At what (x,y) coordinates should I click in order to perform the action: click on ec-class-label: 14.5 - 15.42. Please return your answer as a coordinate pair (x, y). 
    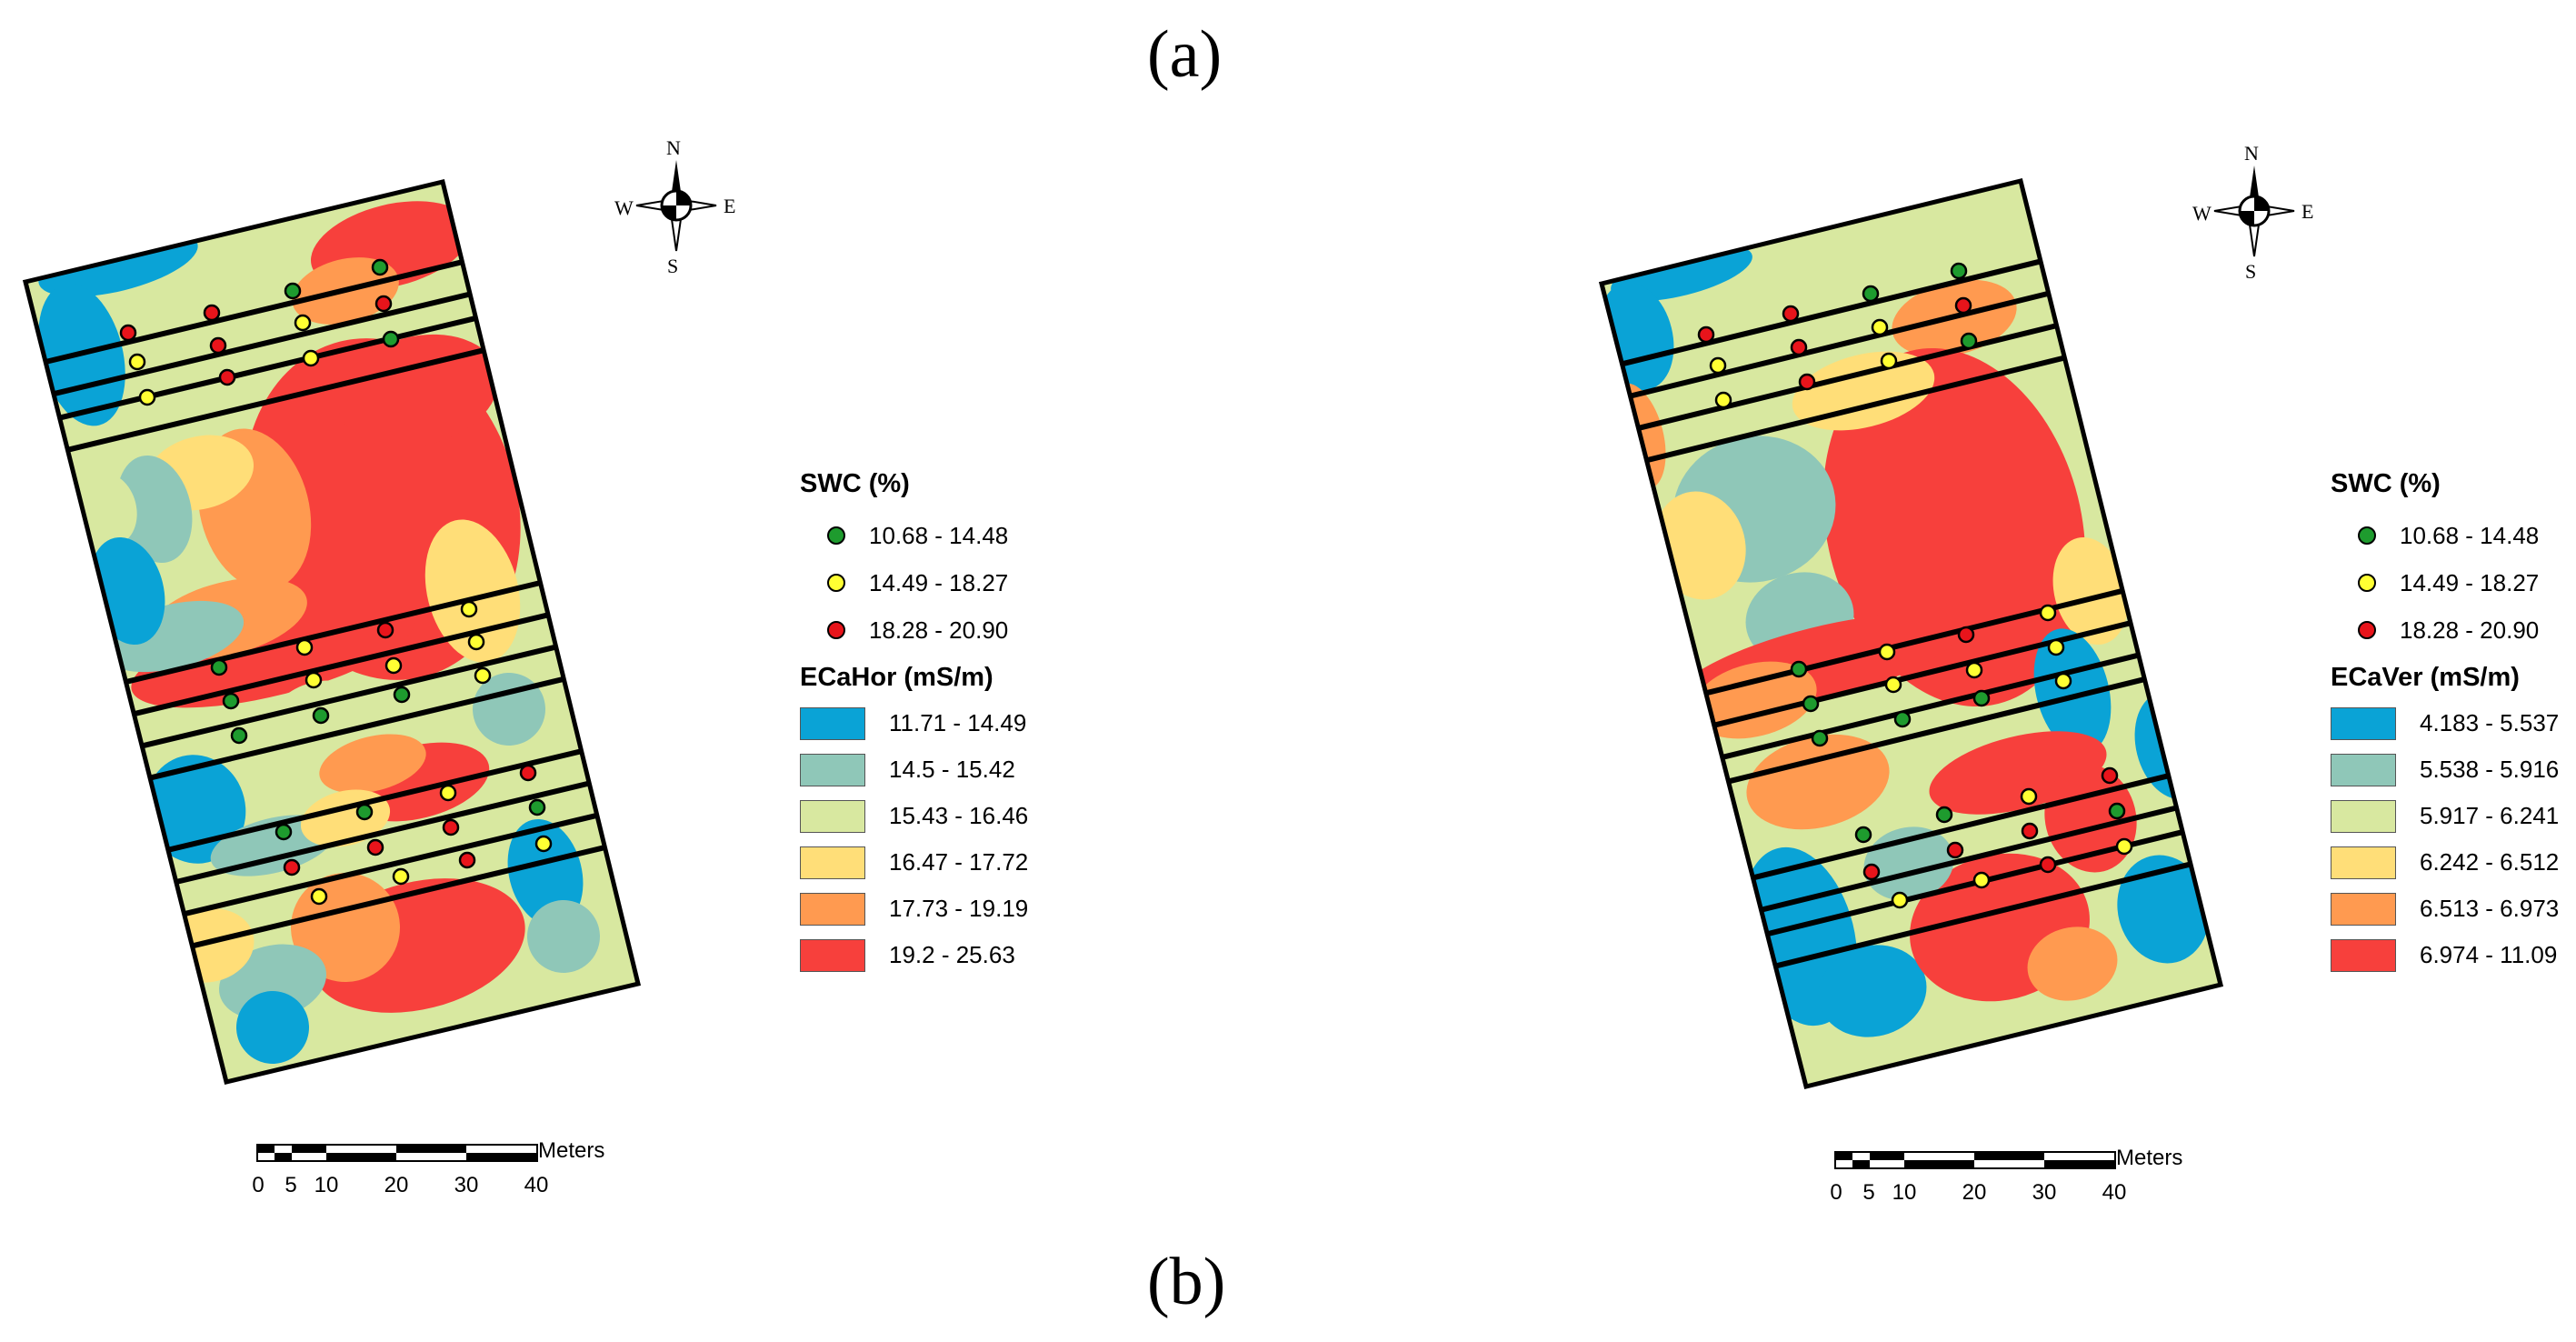
    Looking at the image, I should click on (952, 769).